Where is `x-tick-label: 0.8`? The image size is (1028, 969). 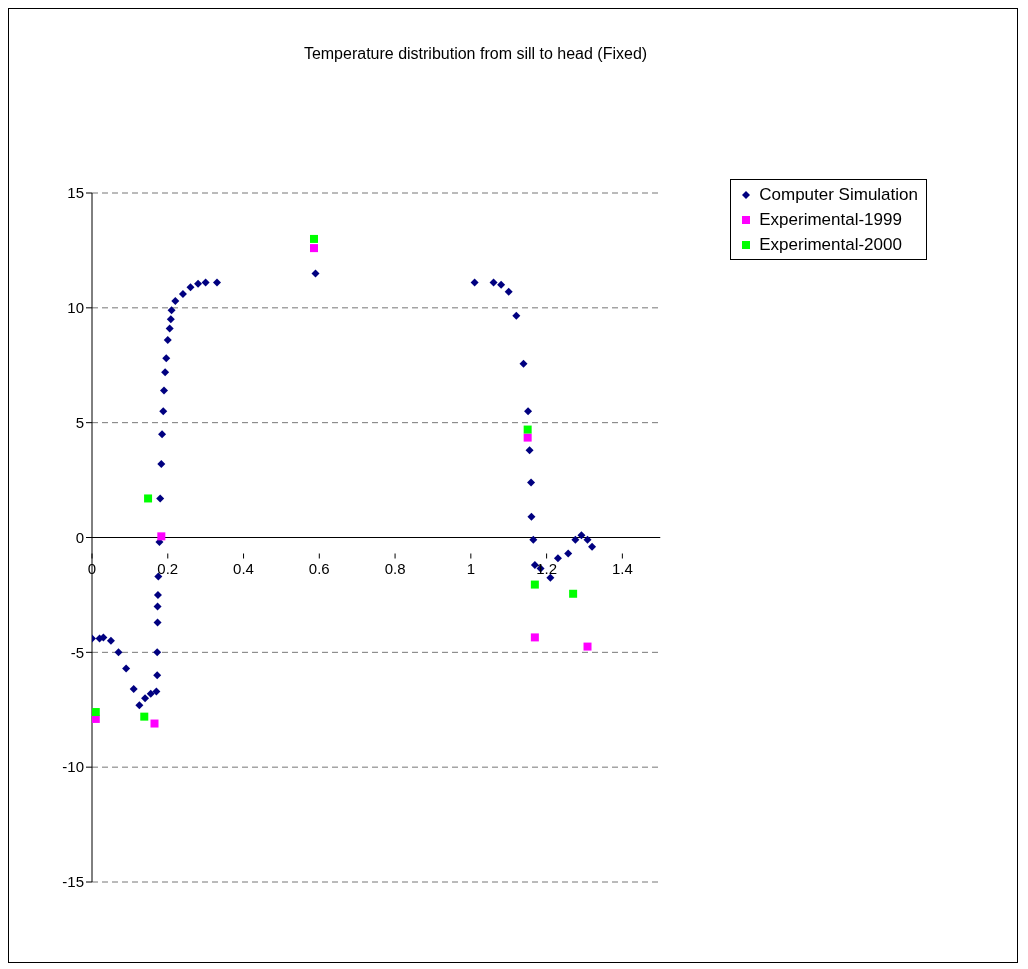 x-tick-label: 0.8 is located at coordinates (395, 568).